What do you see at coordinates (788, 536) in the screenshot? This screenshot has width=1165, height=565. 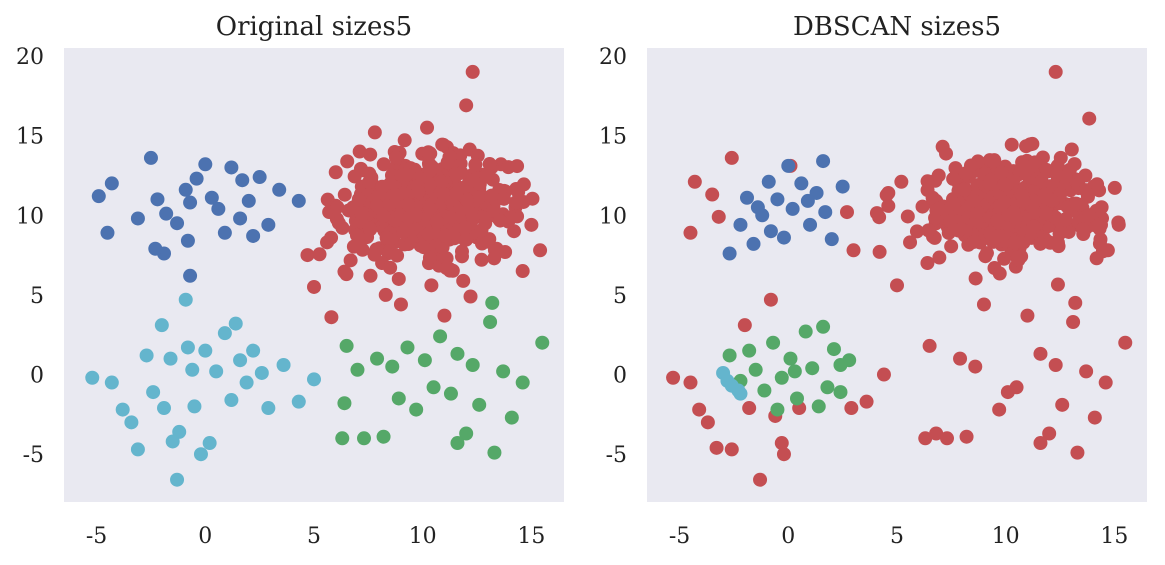 I see `x-tick-label: 0` at bounding box center [788, 536].